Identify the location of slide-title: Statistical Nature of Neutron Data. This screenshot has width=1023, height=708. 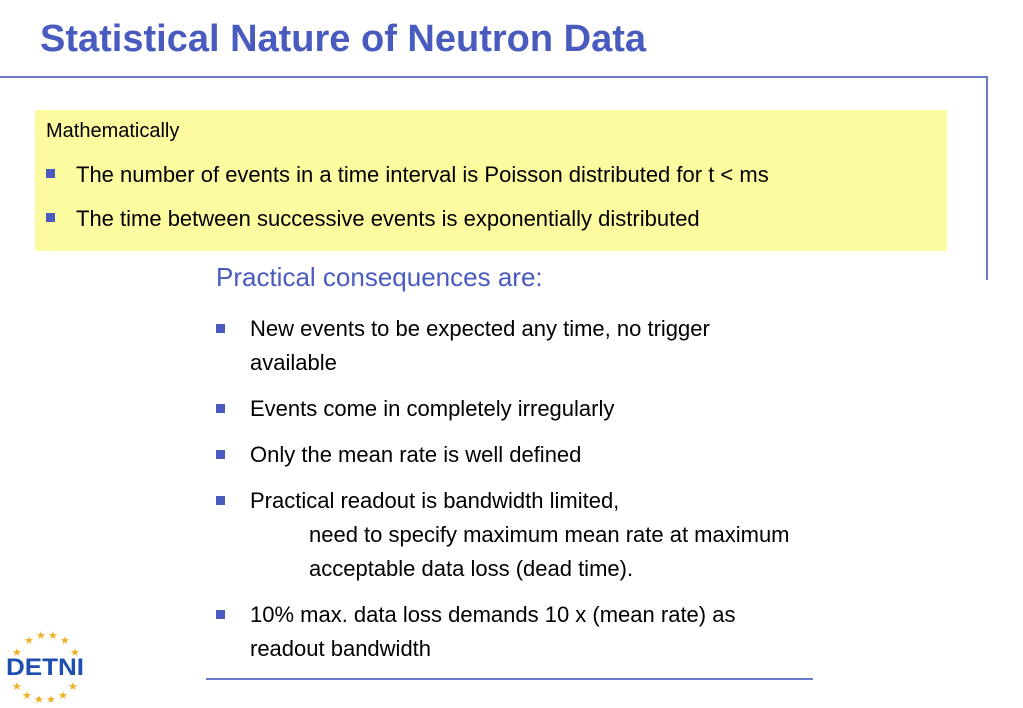
(343, 39).